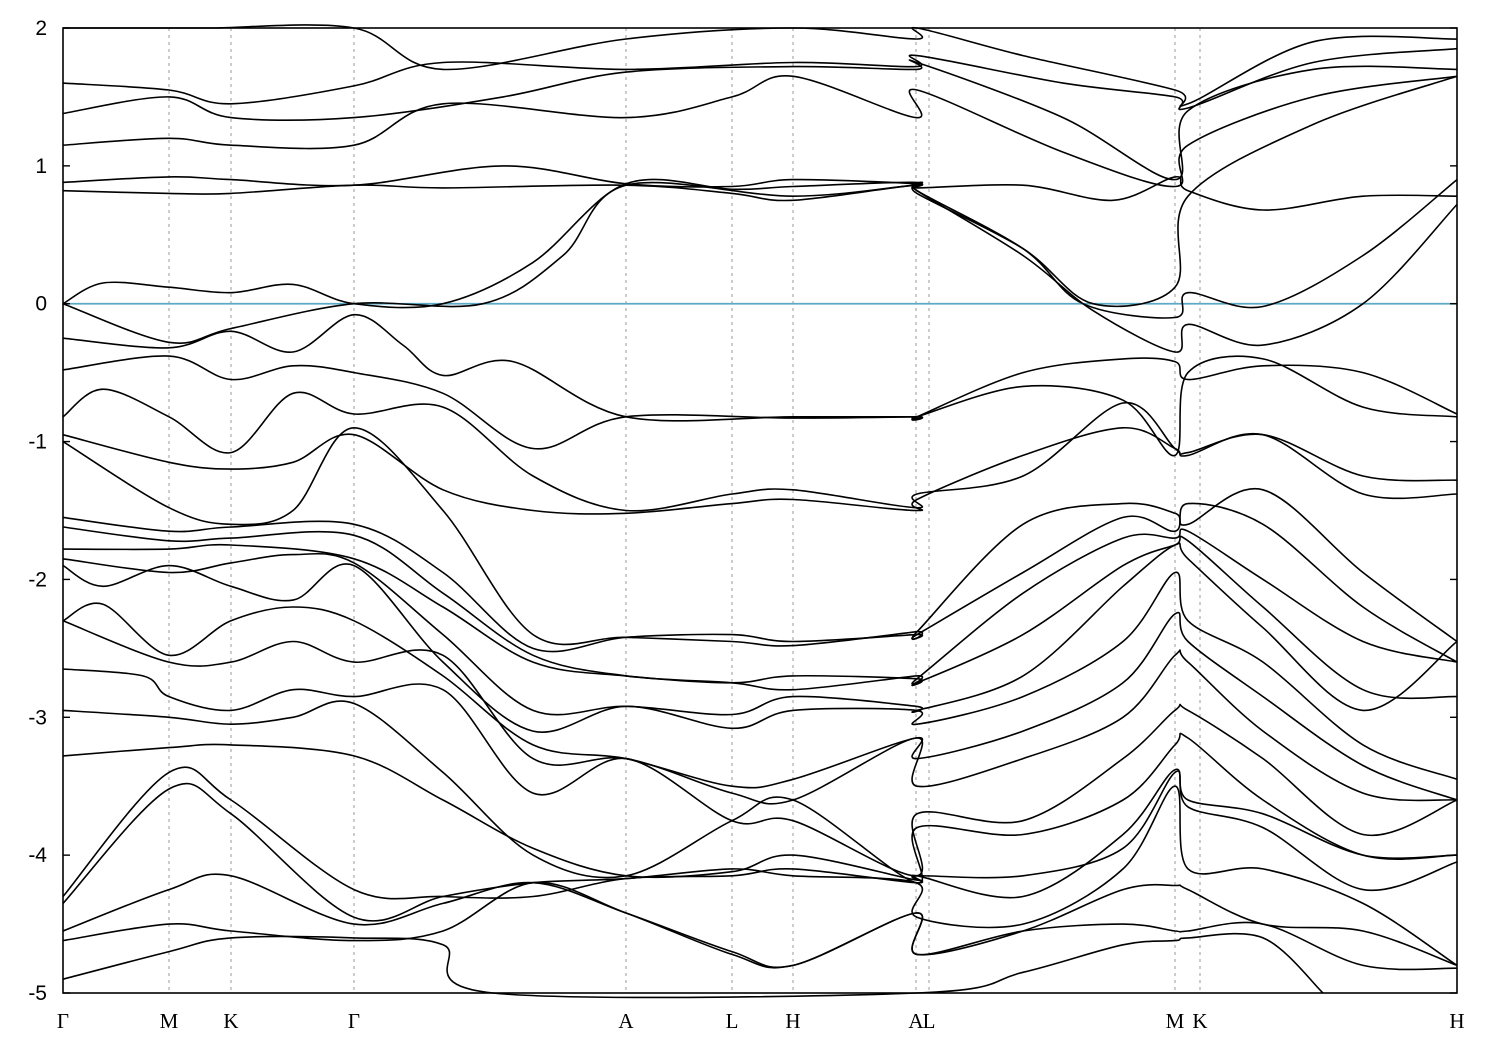  Describe the element at coordinates (37, 717) in the screenshot. I see `y-tick-label: -3` at that location.